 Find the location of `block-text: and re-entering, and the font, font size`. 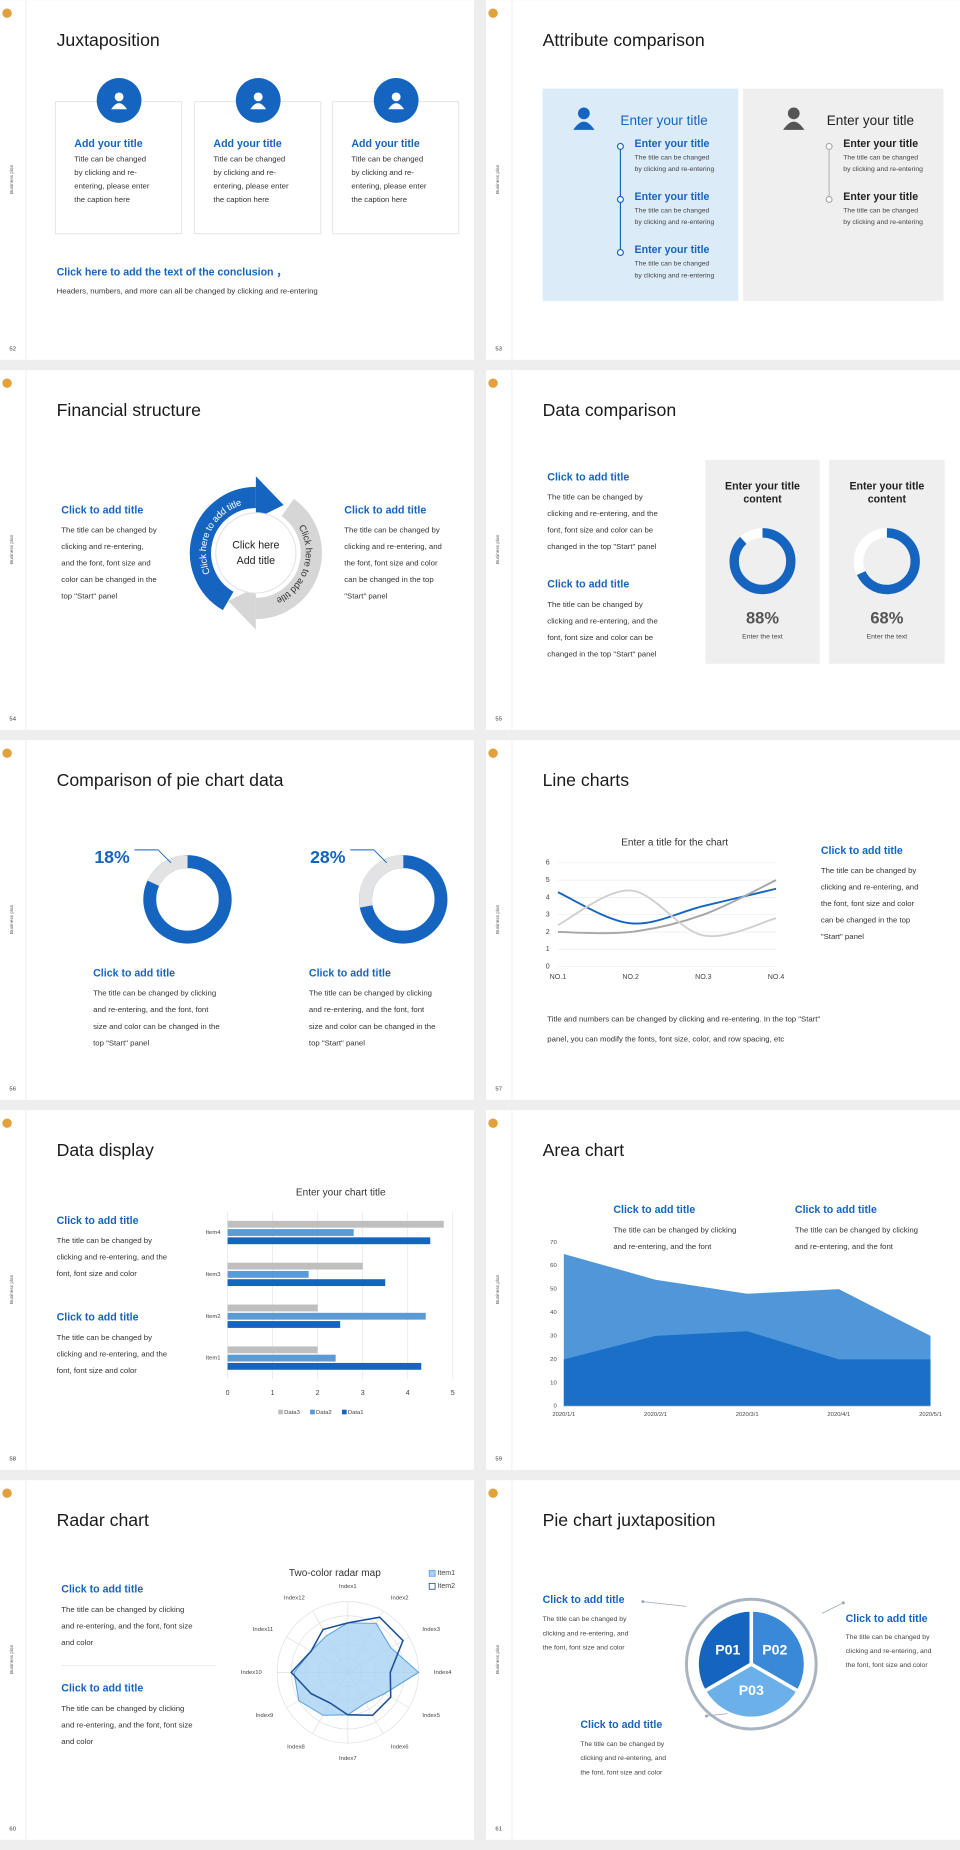

block-text: and re-entering, and the font, font size is located at coordinates (126, 1725).